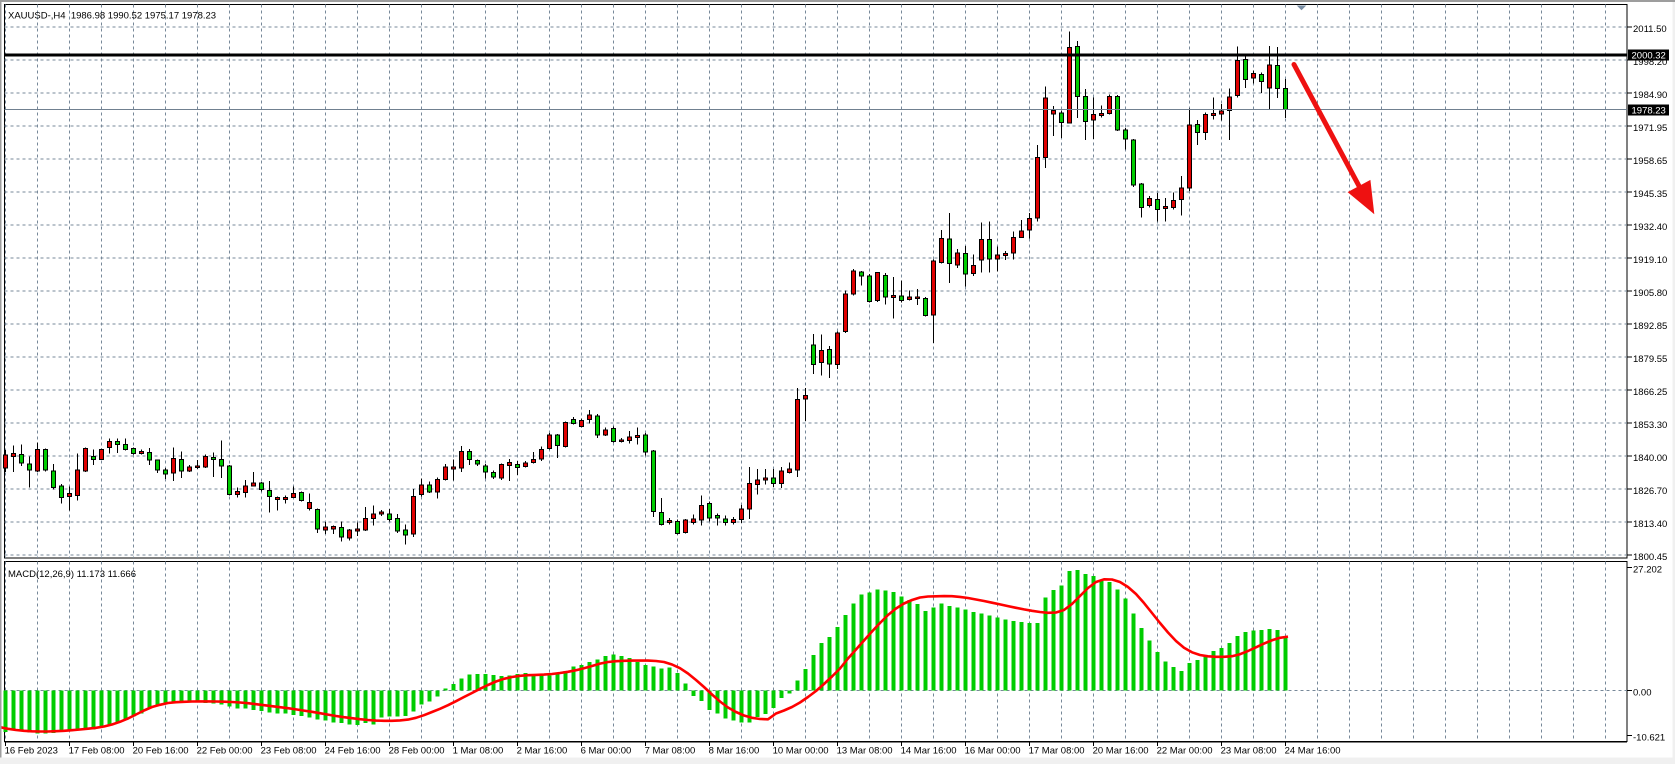  Describe the element at coordinates (1650, 392) in the screenshot. I see `svg-text: 1866.25` at that location.